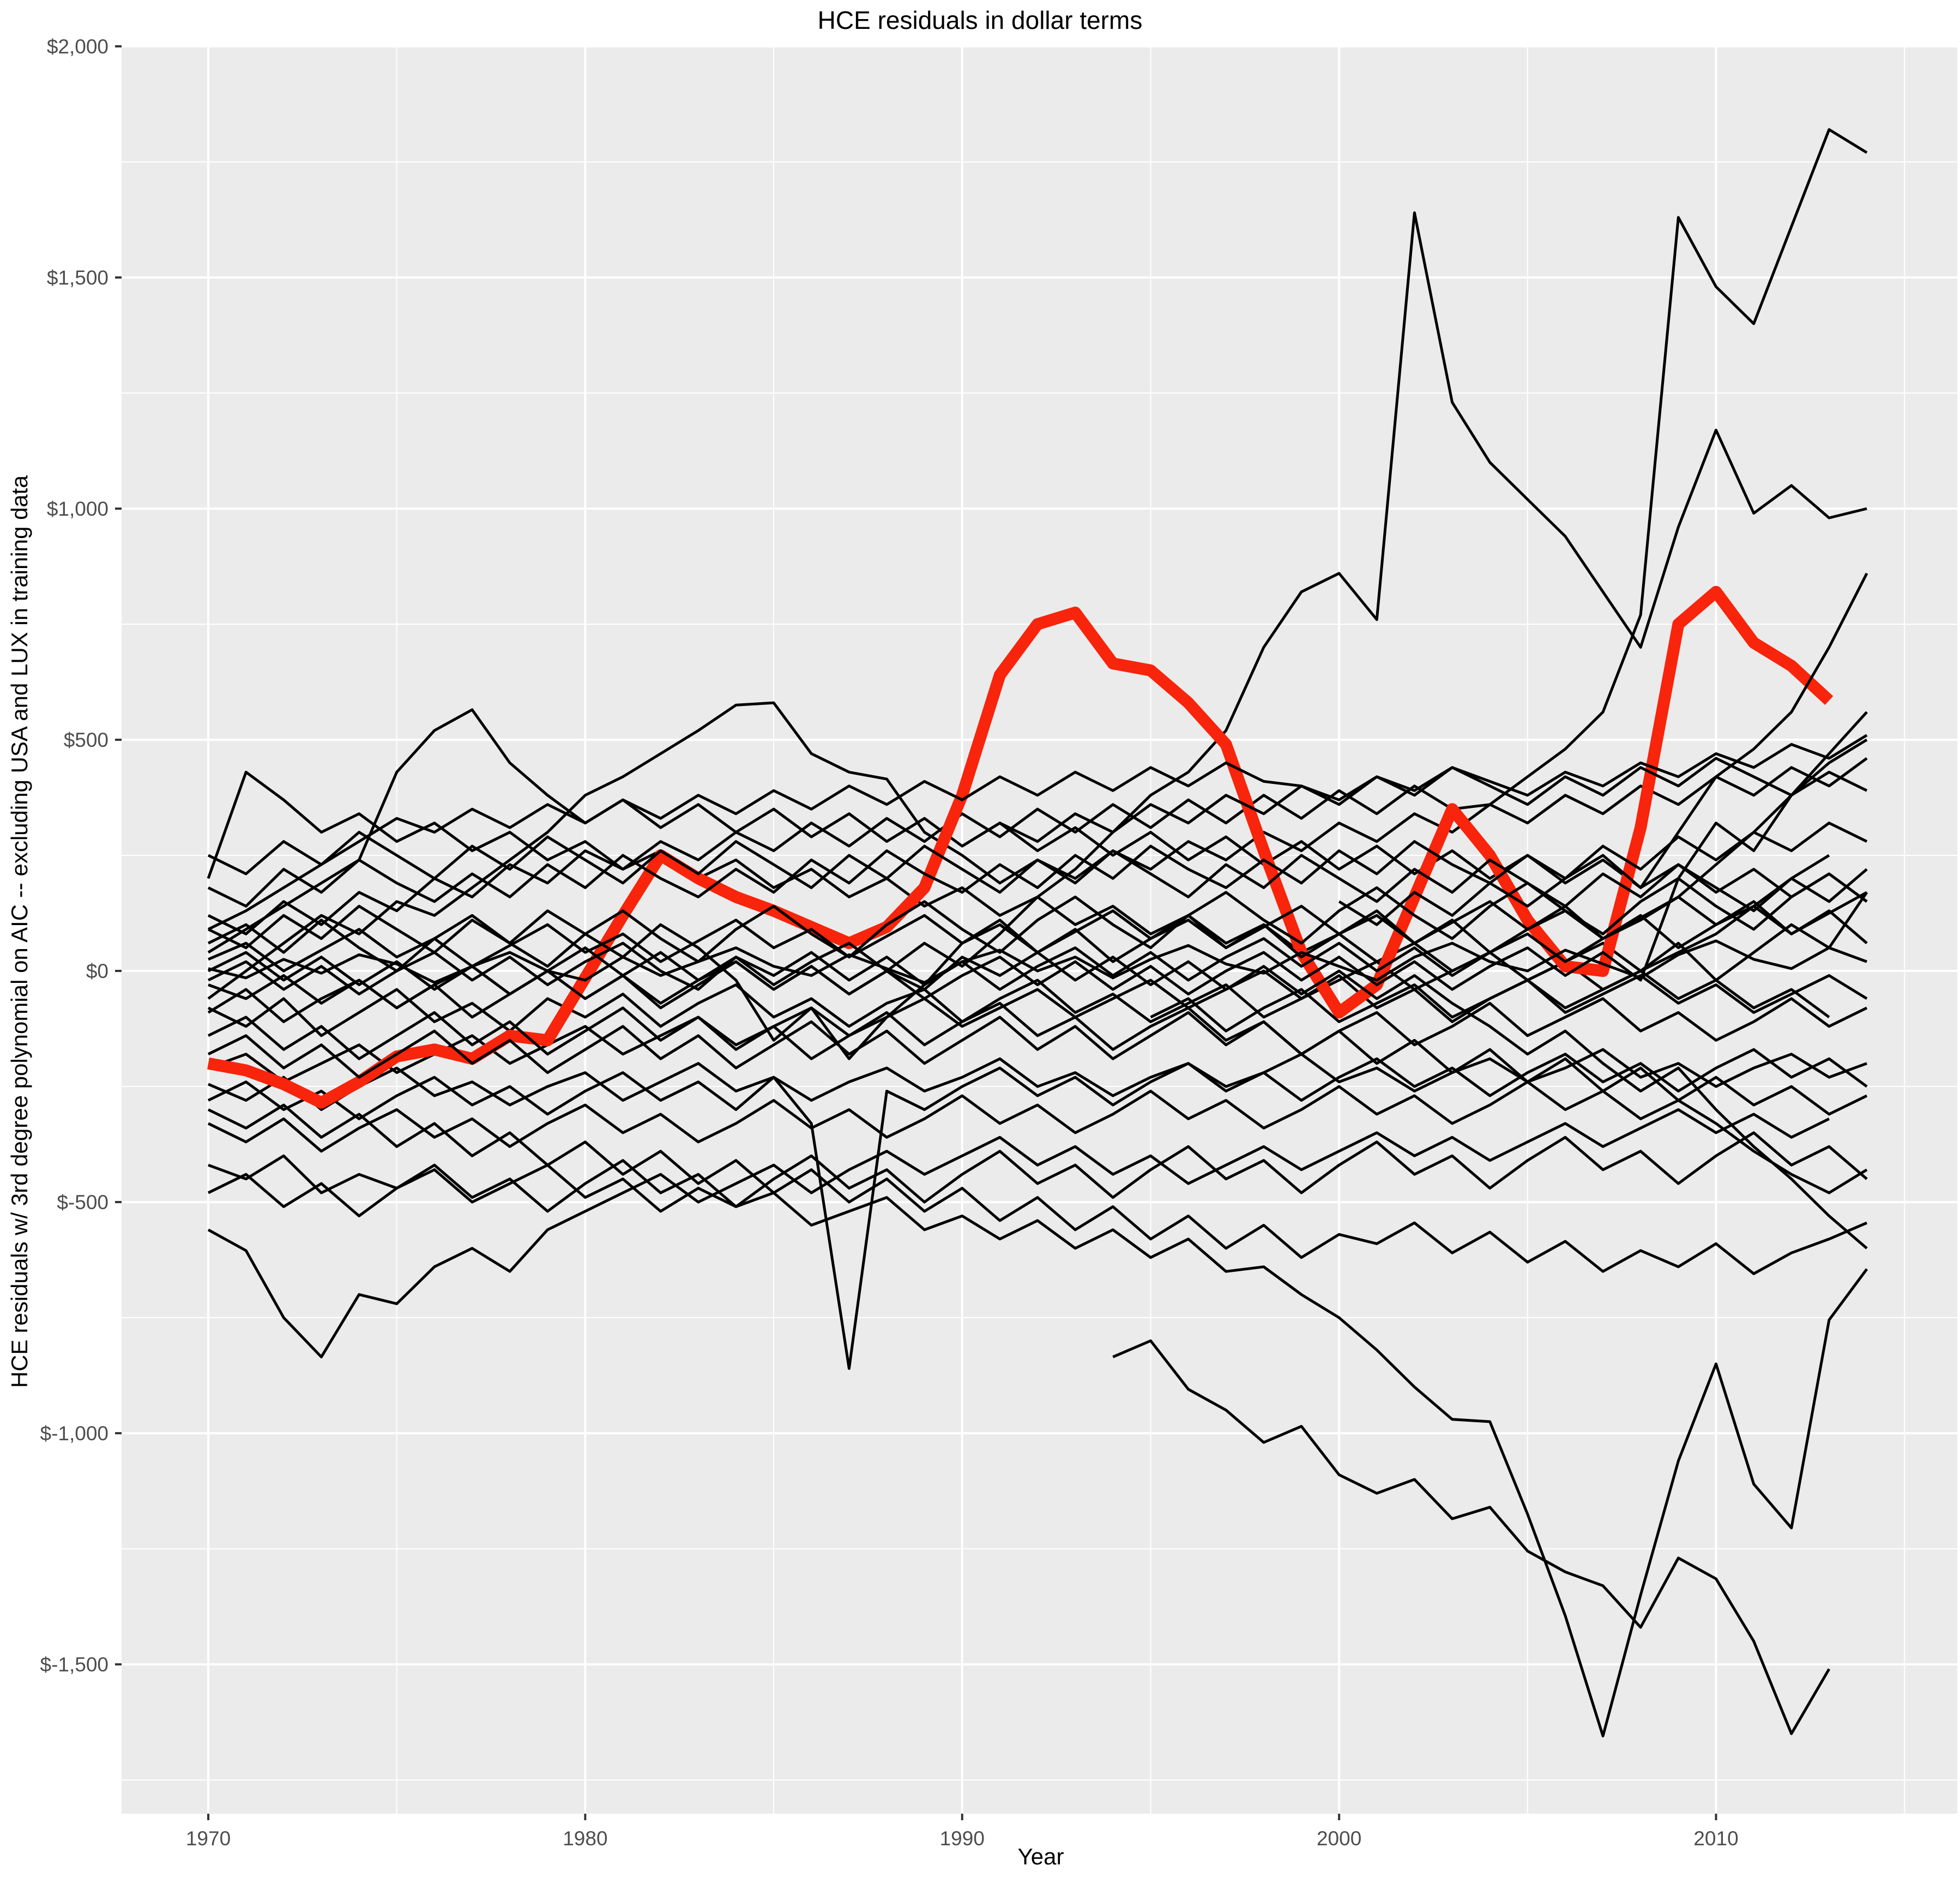 The image size is (1960, 1878). Describe the element at coordinates (86, 740) in the screenshot. I see `y-tick-label: $500` at that location.